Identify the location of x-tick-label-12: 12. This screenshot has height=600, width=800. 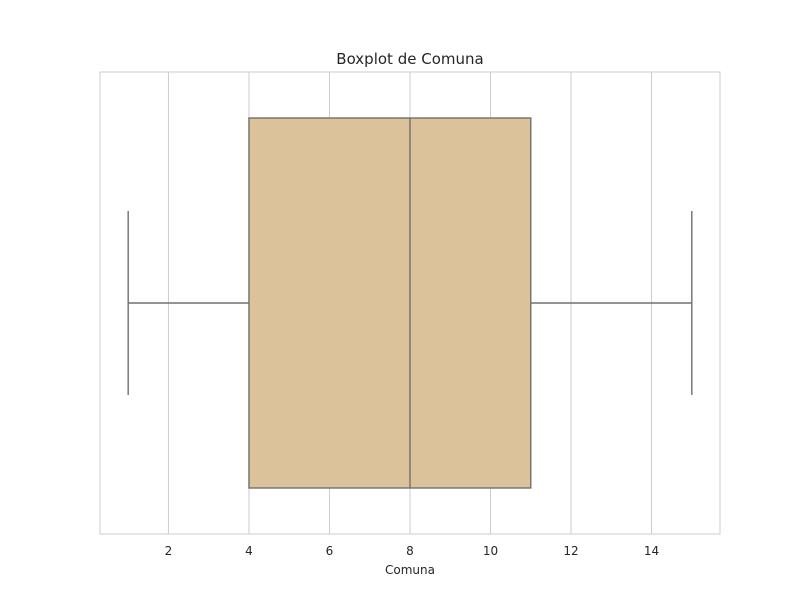
(570, 551).